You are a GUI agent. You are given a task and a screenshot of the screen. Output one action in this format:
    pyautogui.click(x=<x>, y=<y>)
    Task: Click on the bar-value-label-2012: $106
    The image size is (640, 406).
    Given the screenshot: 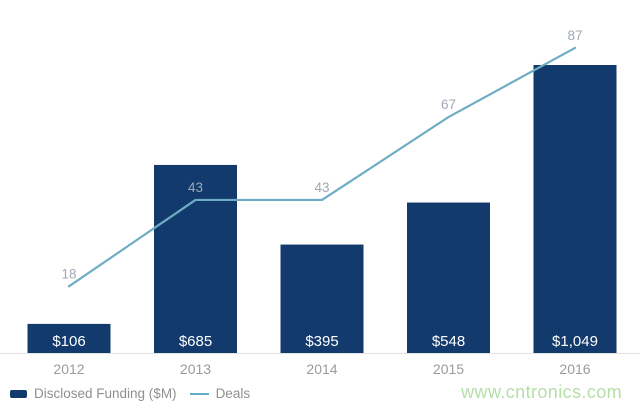 What is the action you would take?
    pyautogui.click(x=68, y=341)
    